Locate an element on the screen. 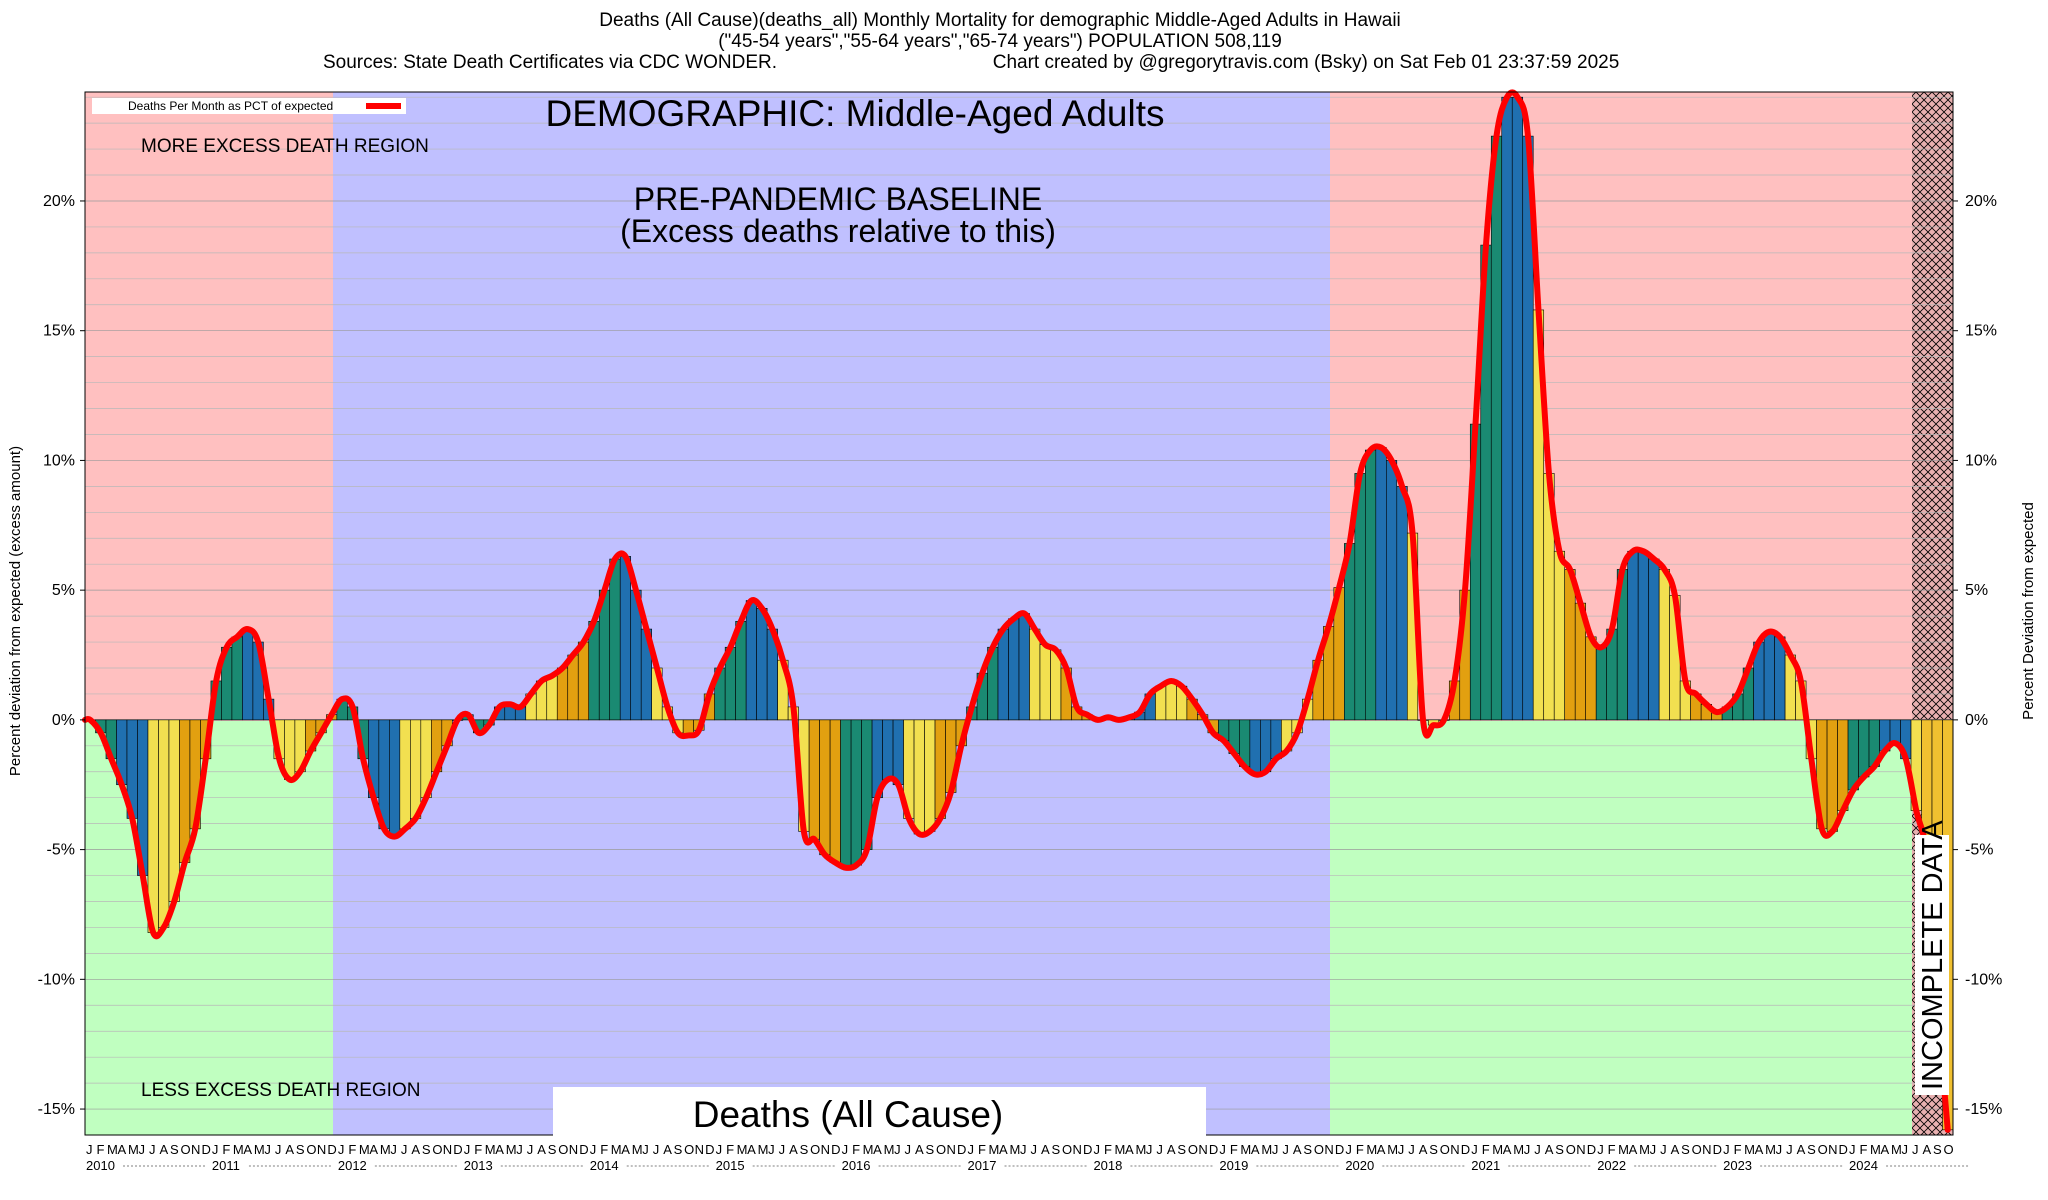 This screenshot has width=2048, height=1200. y-tick-left: -10% is located at coordinates (56, 979).